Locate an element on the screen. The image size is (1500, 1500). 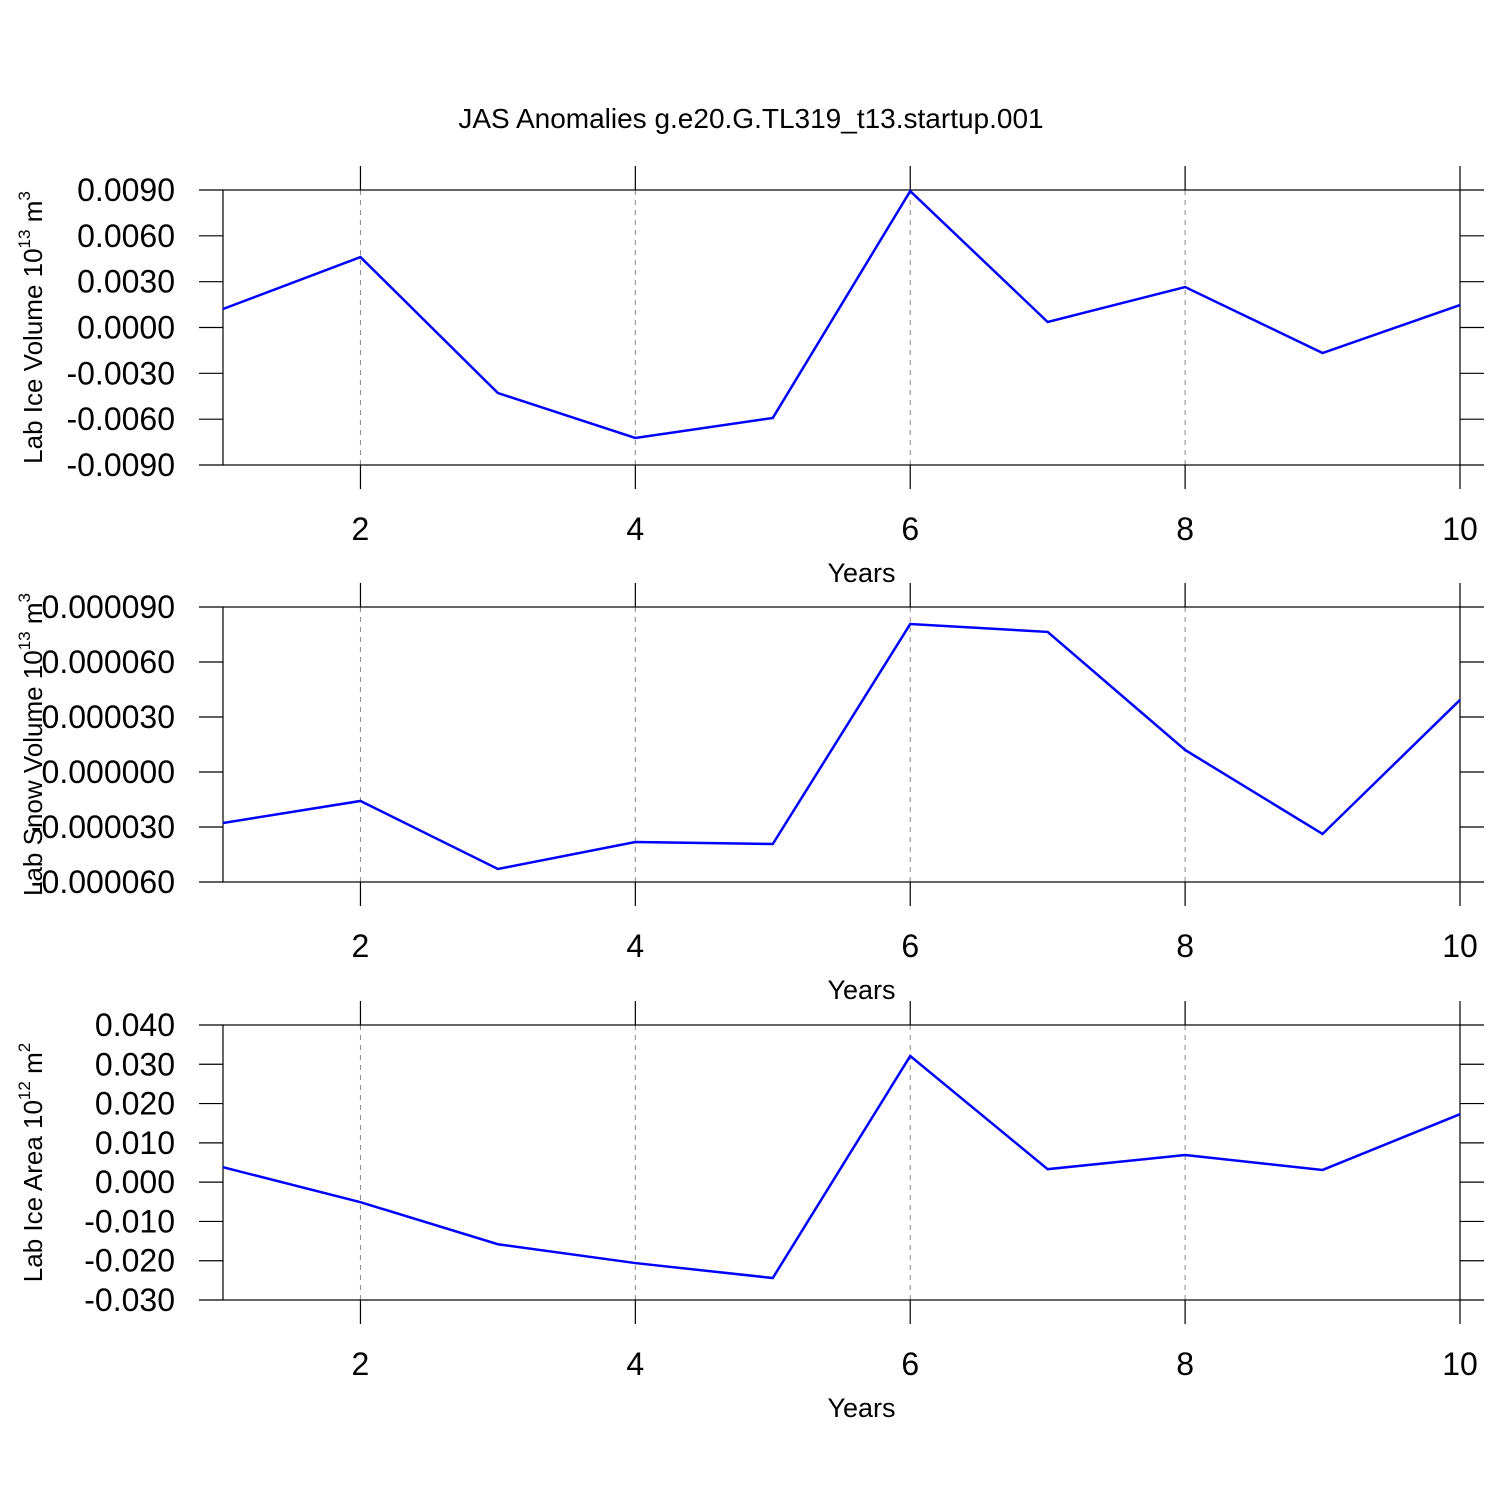
y-tick-label: -0.010 is located at coordinates (129, 1221).